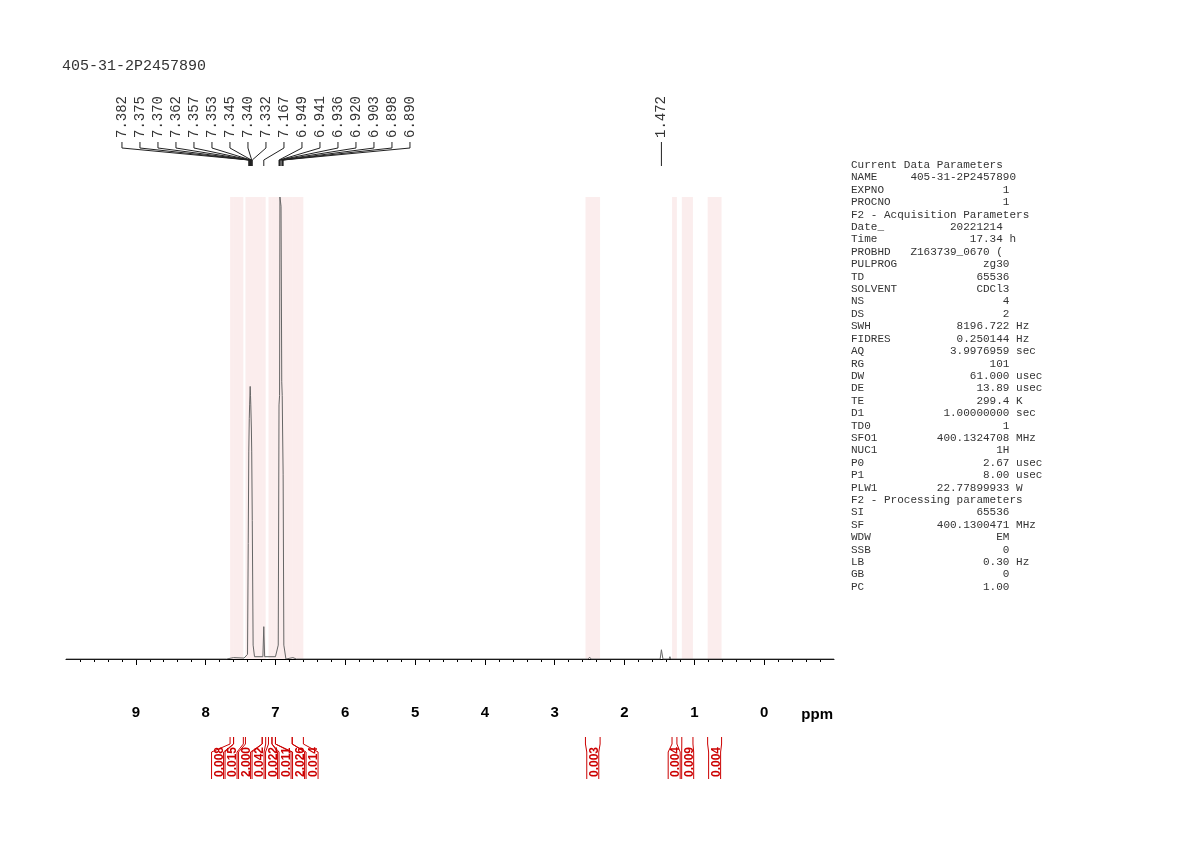 This screenshot has height=842, width=1190. I want to click on text: DW 61.000 usec, so click(947, 375).